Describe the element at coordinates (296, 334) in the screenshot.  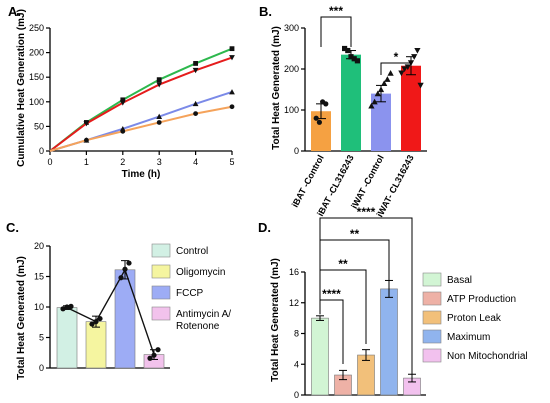
I see `panel-d-y-tick-label: 8` at that location.